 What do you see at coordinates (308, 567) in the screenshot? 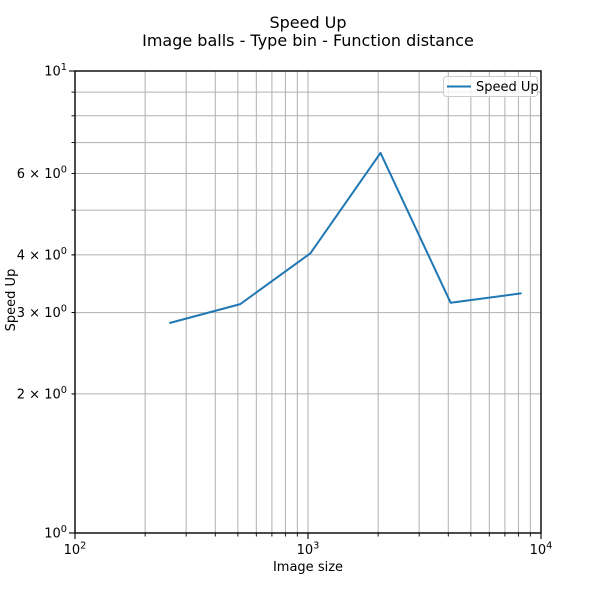
I see `x-axis-label: Image size` at bounding box center [308, 567].